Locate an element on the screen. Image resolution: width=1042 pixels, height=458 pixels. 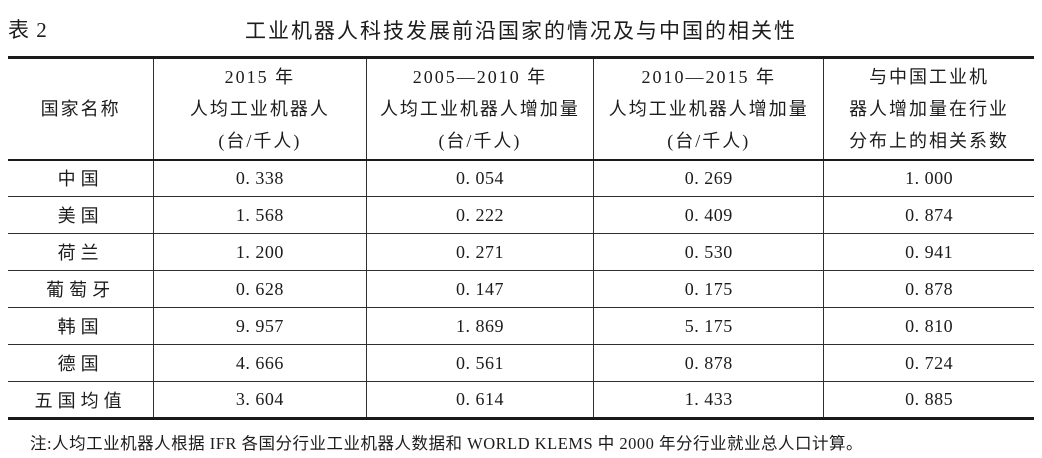
table-title: 工业机器人科技发展前沿国家的情况及与中国的相关性 is located at coordinates (521, 31).